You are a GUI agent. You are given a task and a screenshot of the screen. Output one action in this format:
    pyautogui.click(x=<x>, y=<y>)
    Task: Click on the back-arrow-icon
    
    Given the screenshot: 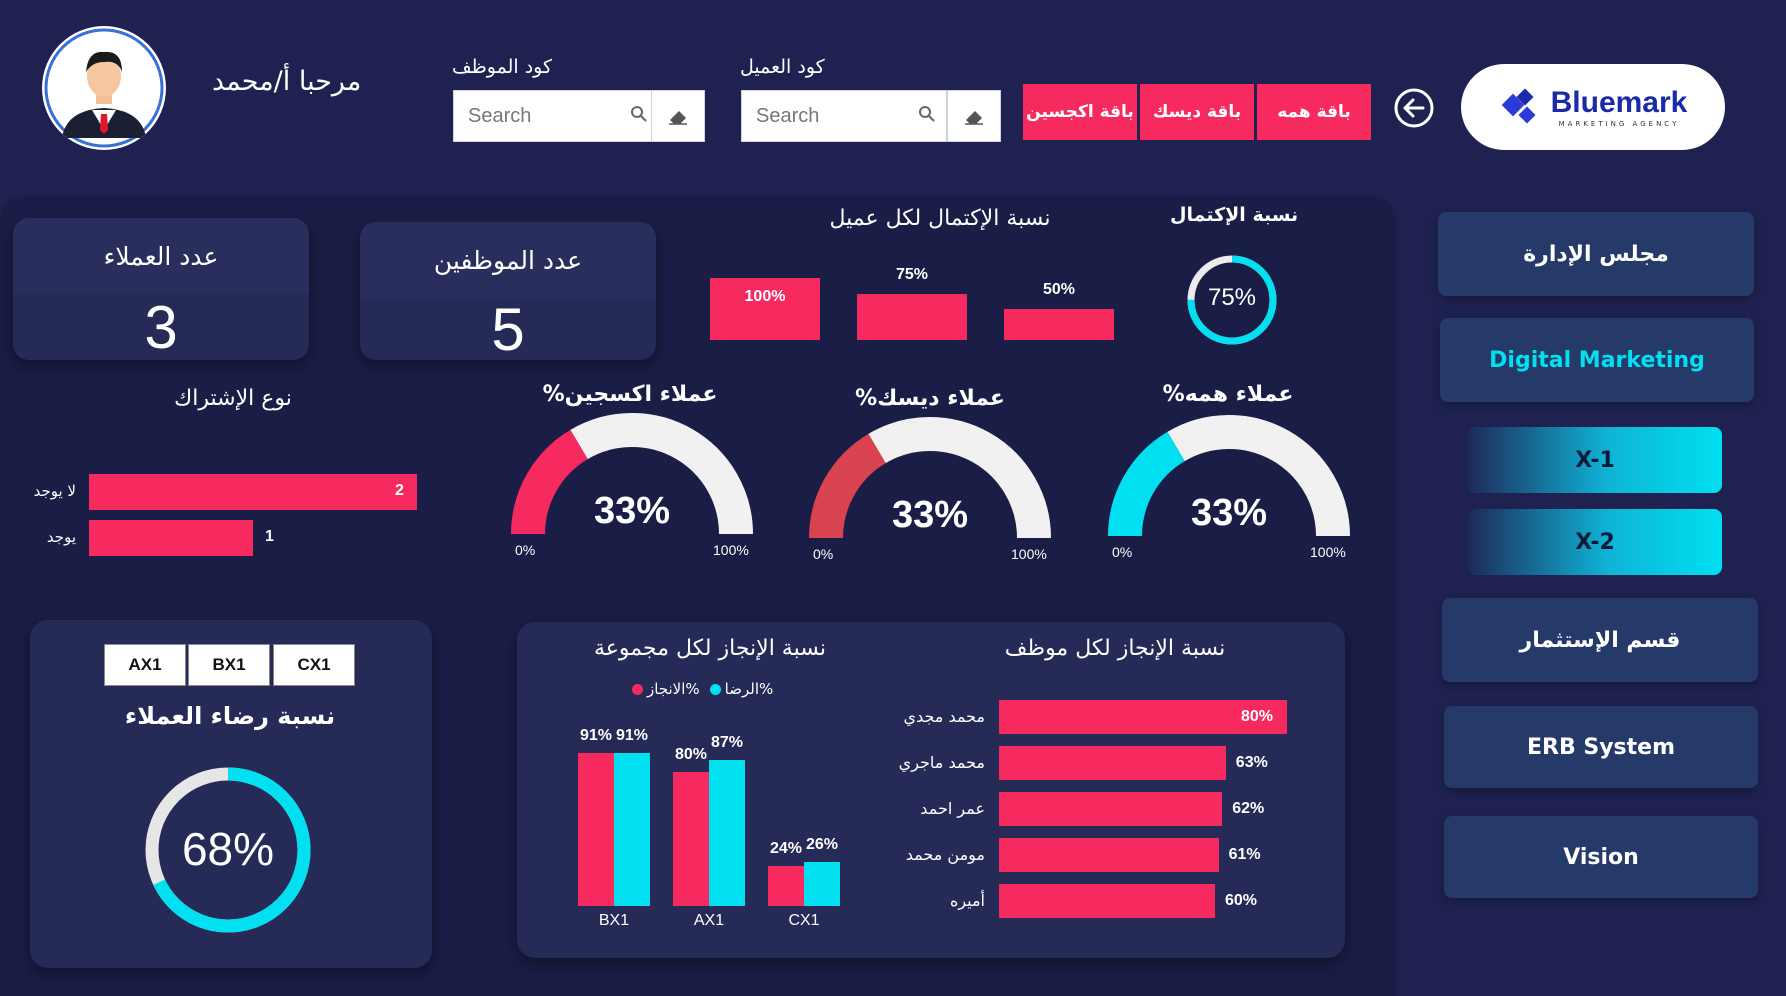 What is the action you would take?
    pyautogui.click(x=1414, y=108)
    